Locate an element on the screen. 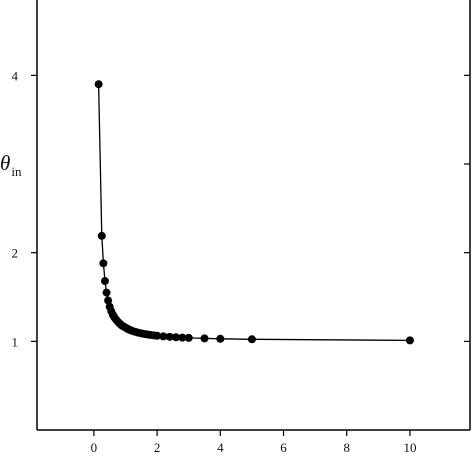  x-tick-label: 0 is located at coordinates (94, 447).